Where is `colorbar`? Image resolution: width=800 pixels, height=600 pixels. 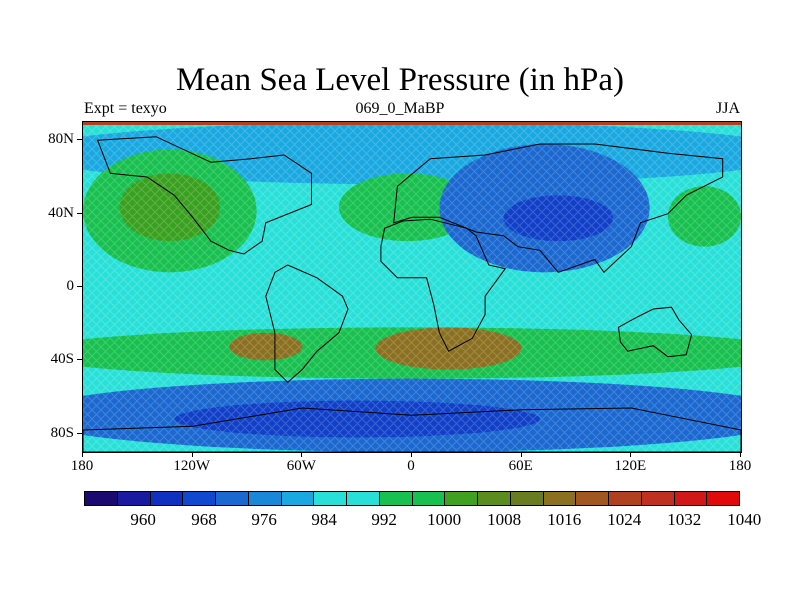
colorbar is located at coordinates (412, 498).